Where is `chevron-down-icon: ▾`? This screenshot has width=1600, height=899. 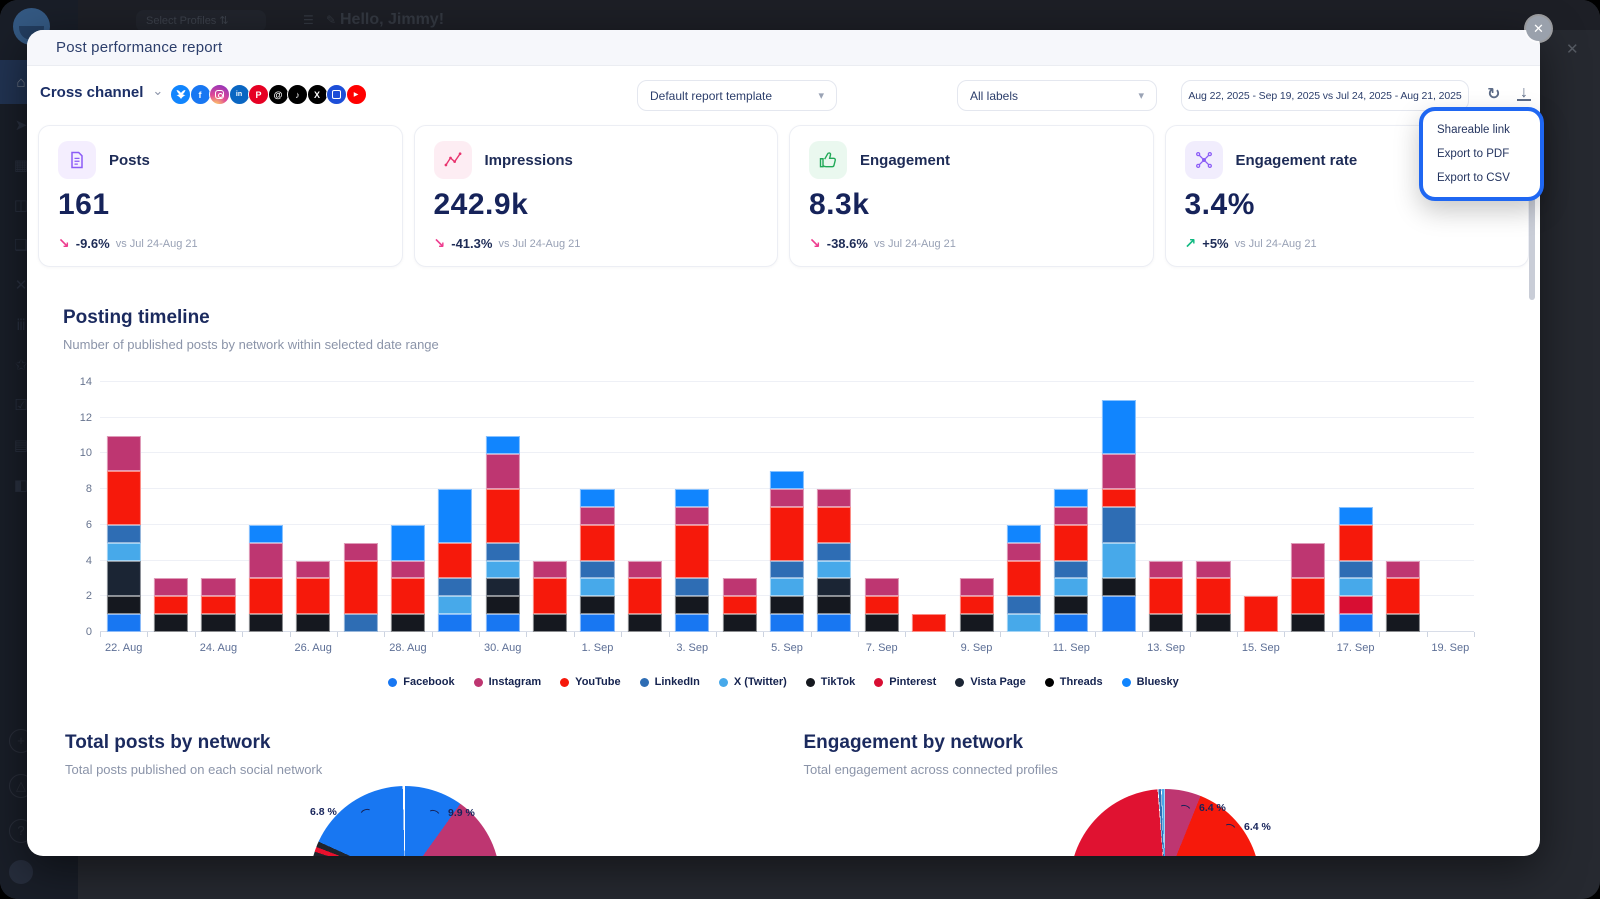 chevron-down-icon: ▾ is located at coordinates (821, 96).